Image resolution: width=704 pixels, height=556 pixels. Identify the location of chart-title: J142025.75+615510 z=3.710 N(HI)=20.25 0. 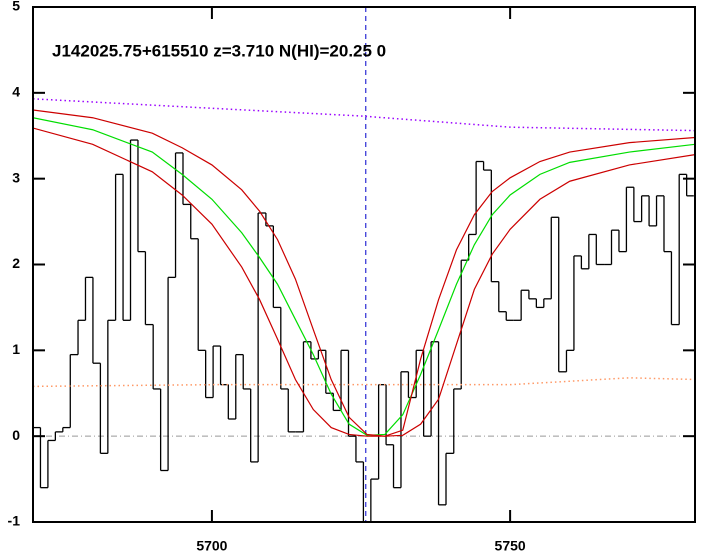
(219, 50).